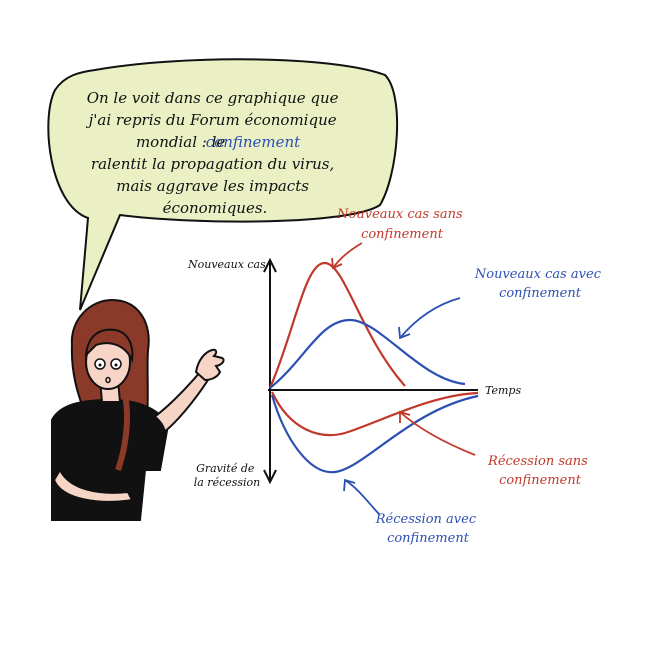 This screenshot has width=656, height=656. I want to click on arrow-recession-no-lockdown, so click(437, 433).